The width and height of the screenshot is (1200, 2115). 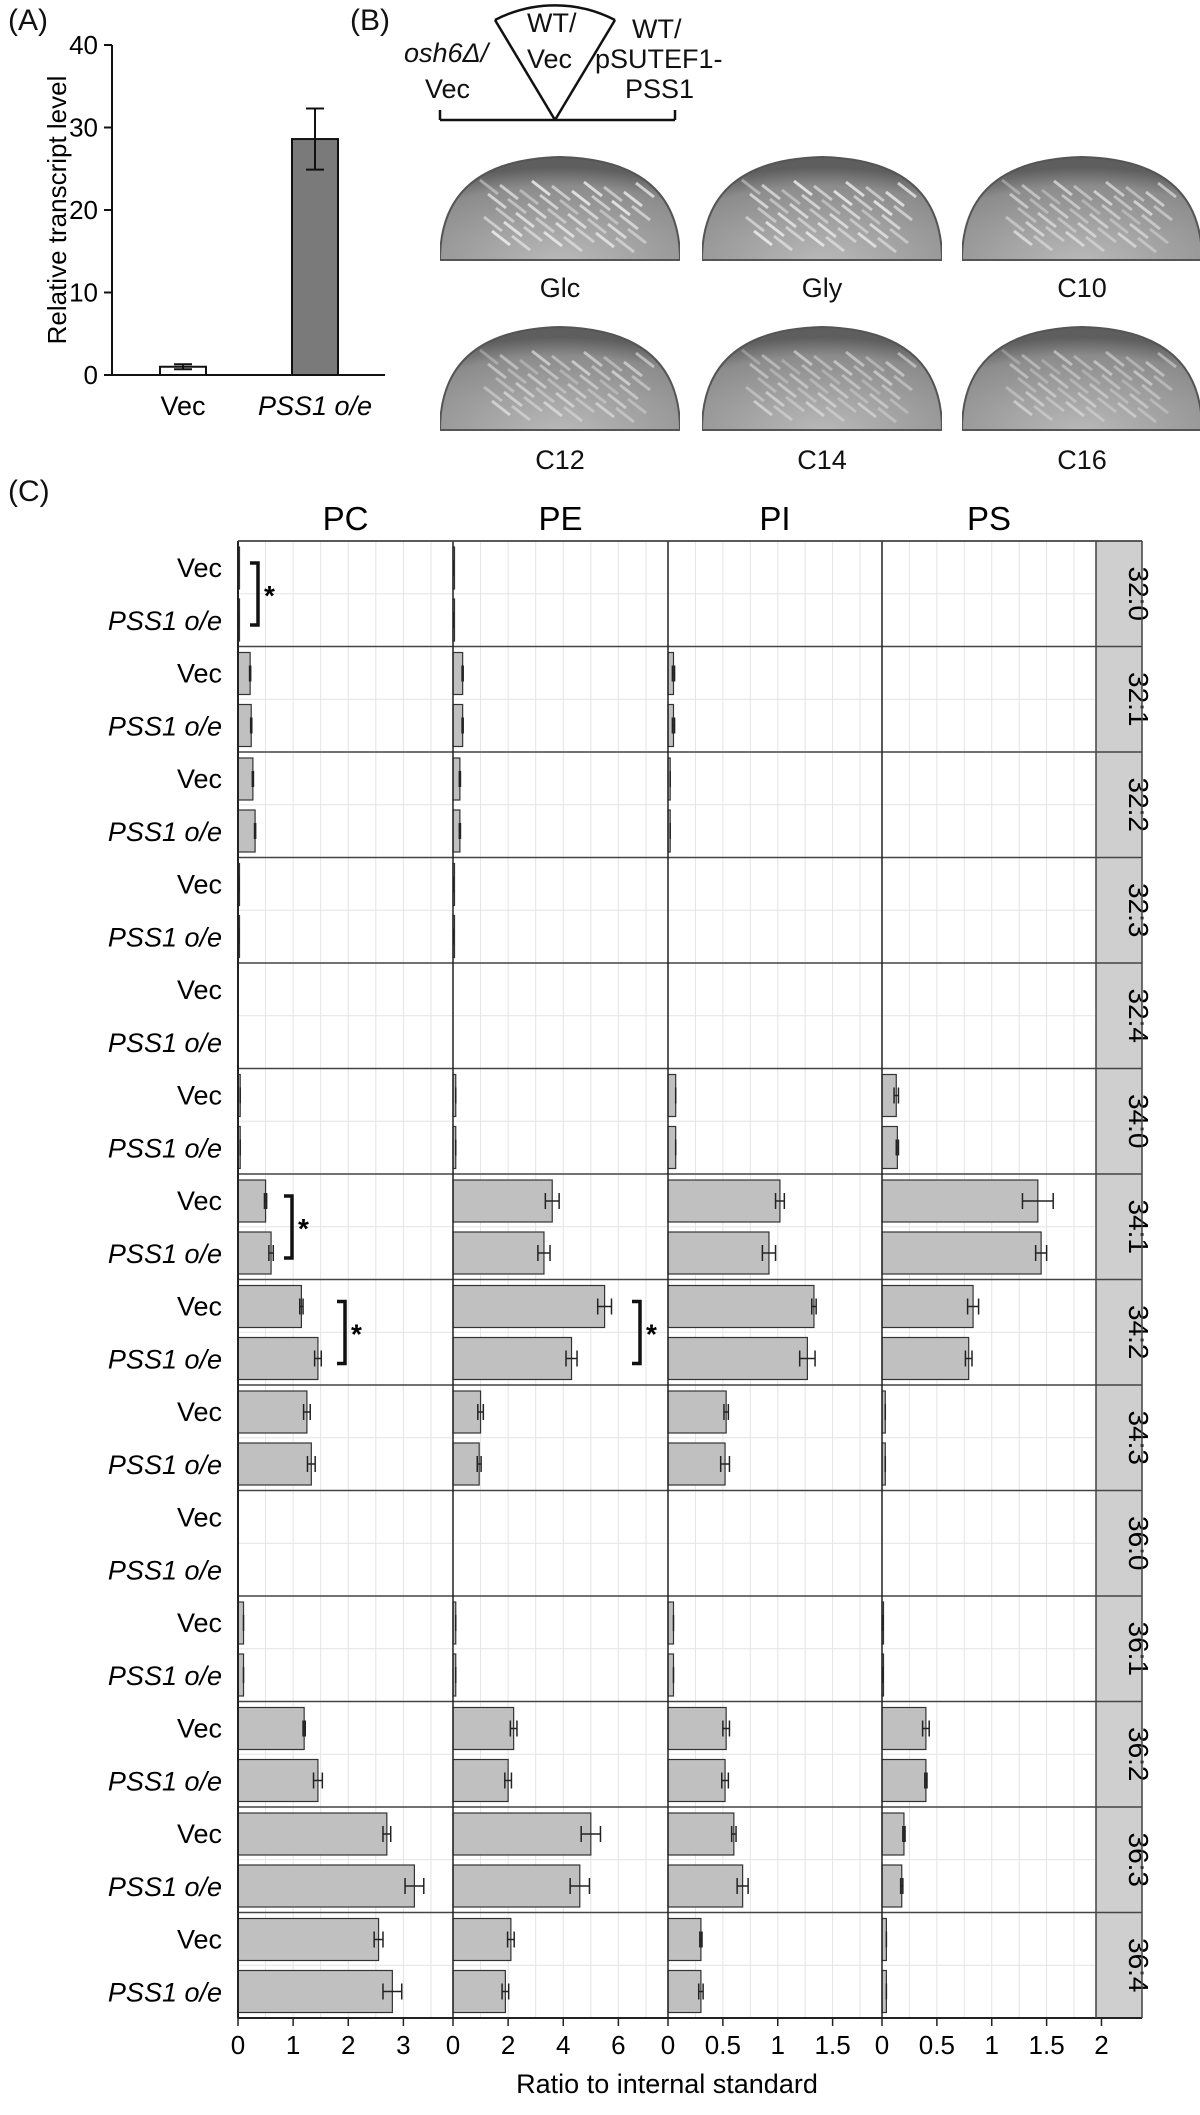 I want to click on plate-dish, so click(x=560, y=378).